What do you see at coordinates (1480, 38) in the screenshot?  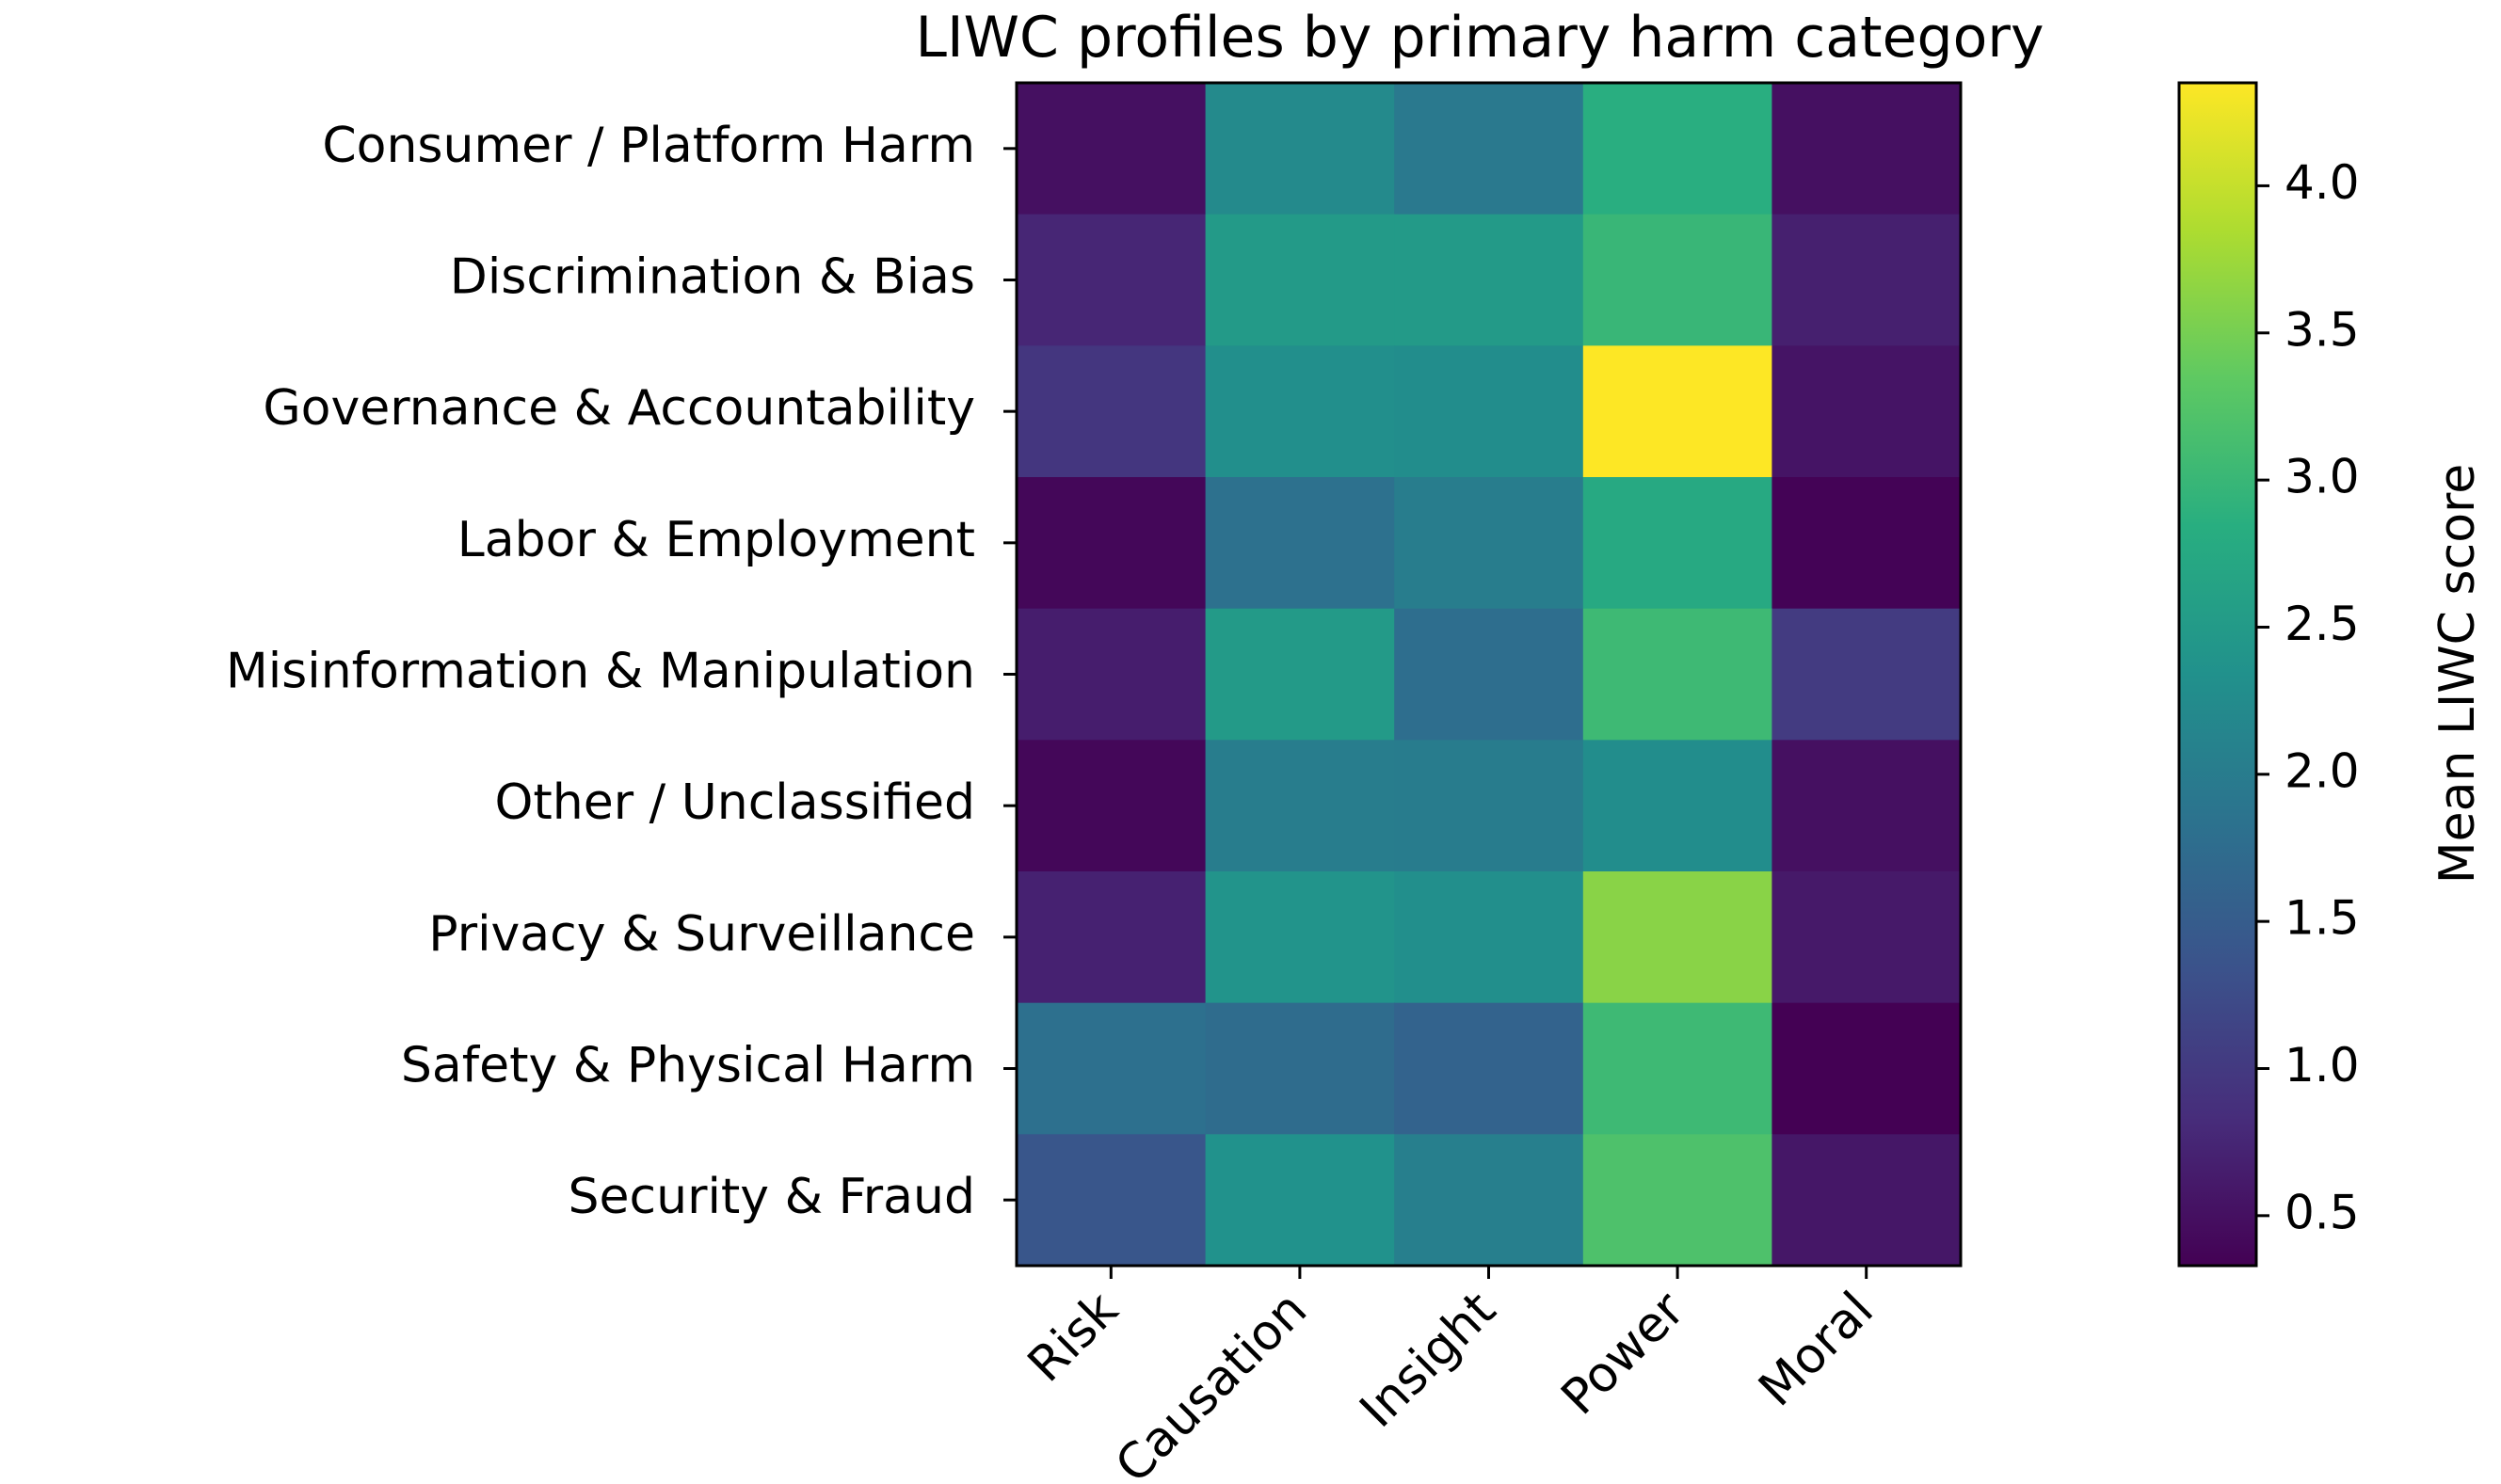 I see `chart-title: LIWC profiles by primary harm category` at bounding box center [1480, 38].